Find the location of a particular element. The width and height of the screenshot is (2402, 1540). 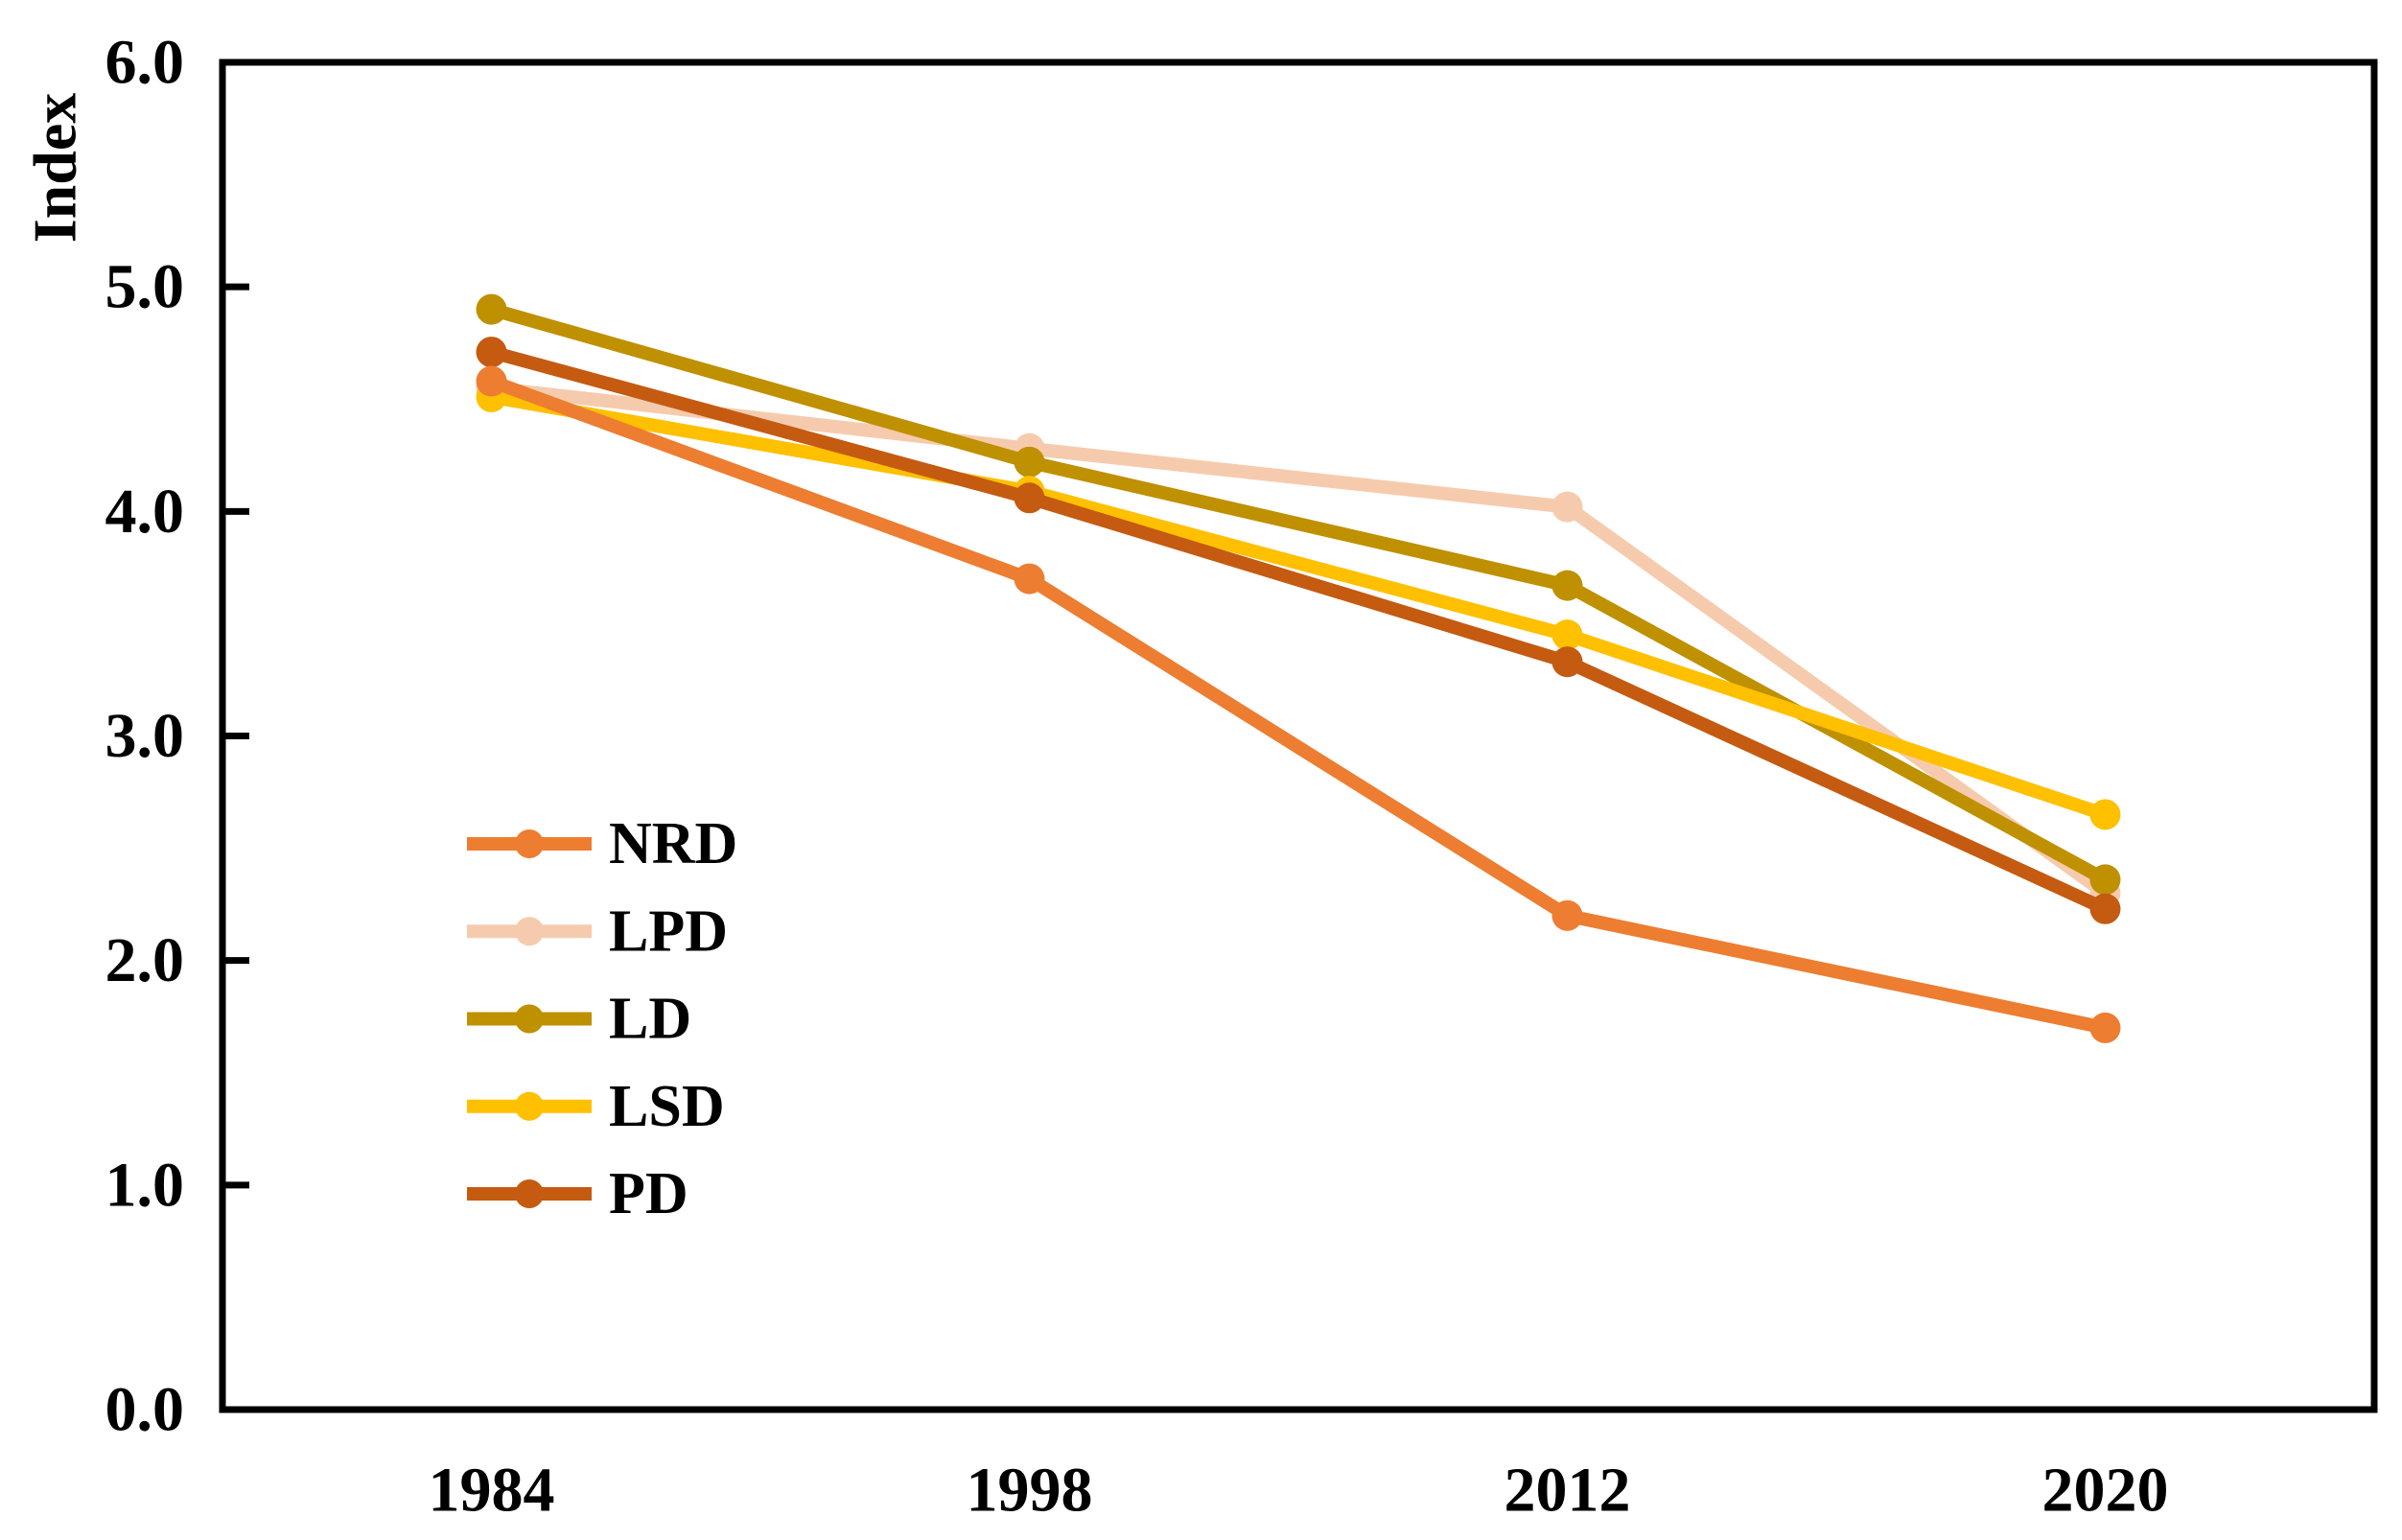

y-axis-title: Index is located at coordinates (55, 168).